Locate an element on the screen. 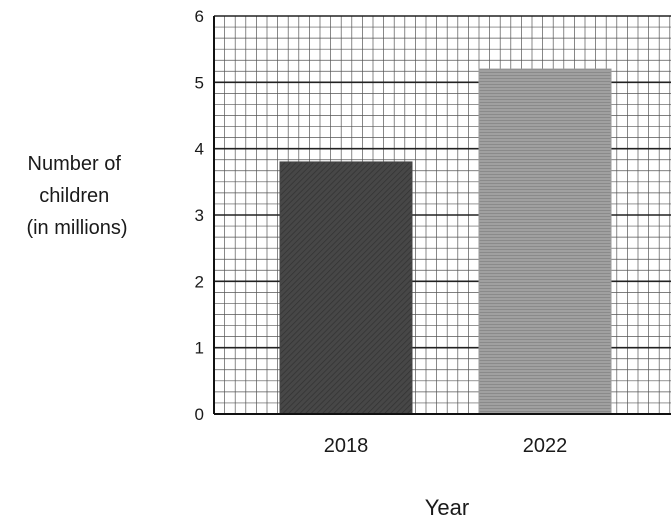 This screenshot has width=671, height=525. y-axis-label-line-2: children is located at coordinates (74, 196).